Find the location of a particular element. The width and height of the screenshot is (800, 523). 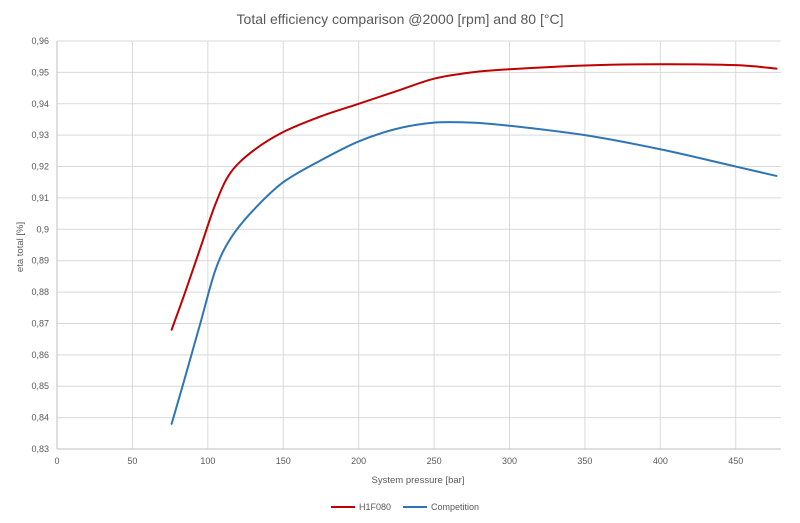

y-tick-label: 0,87 is located at coordinates (40, 323).